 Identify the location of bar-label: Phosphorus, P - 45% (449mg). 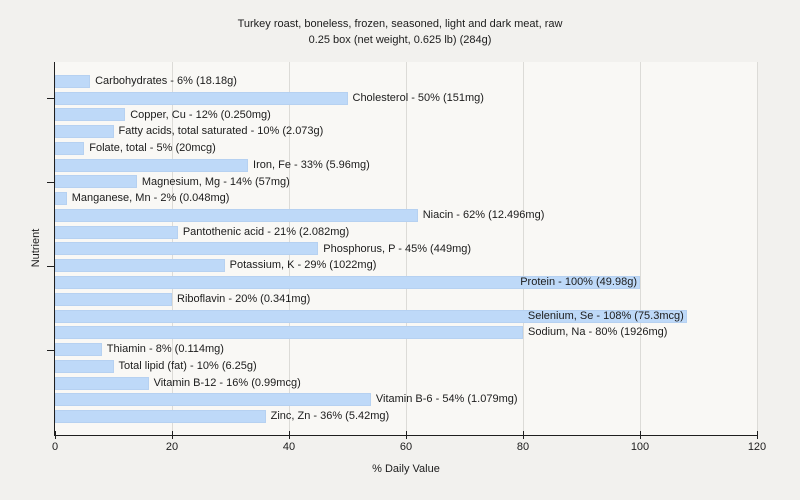
(397, 248).